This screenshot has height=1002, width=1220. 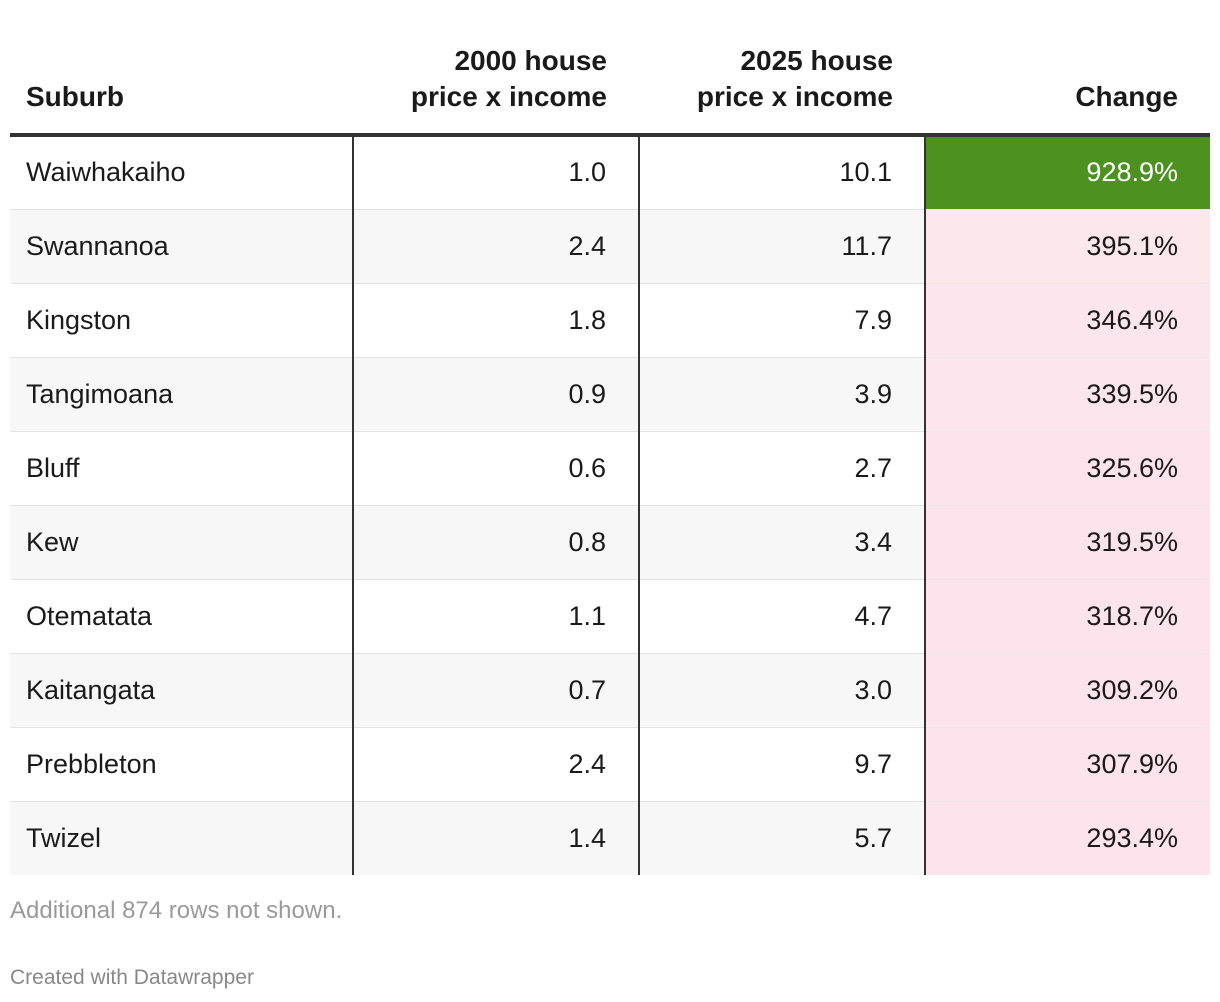 What do you see at coordinates (181, 616) in the screenshot?
I see `cell-suburb: Otematata` at bounding box center [181, 616].